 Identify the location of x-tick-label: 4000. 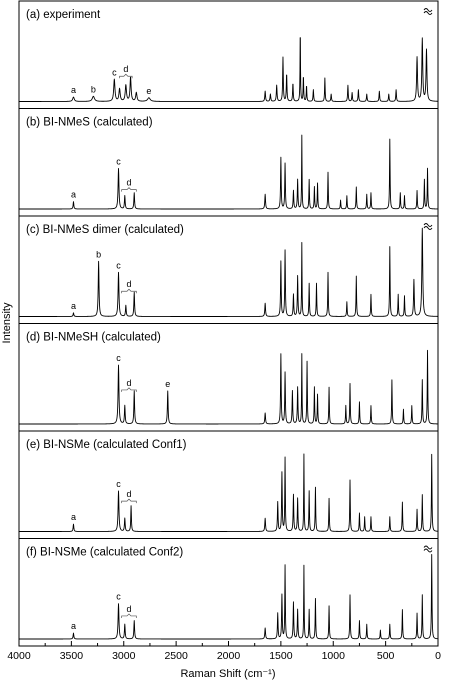
(19, 656).